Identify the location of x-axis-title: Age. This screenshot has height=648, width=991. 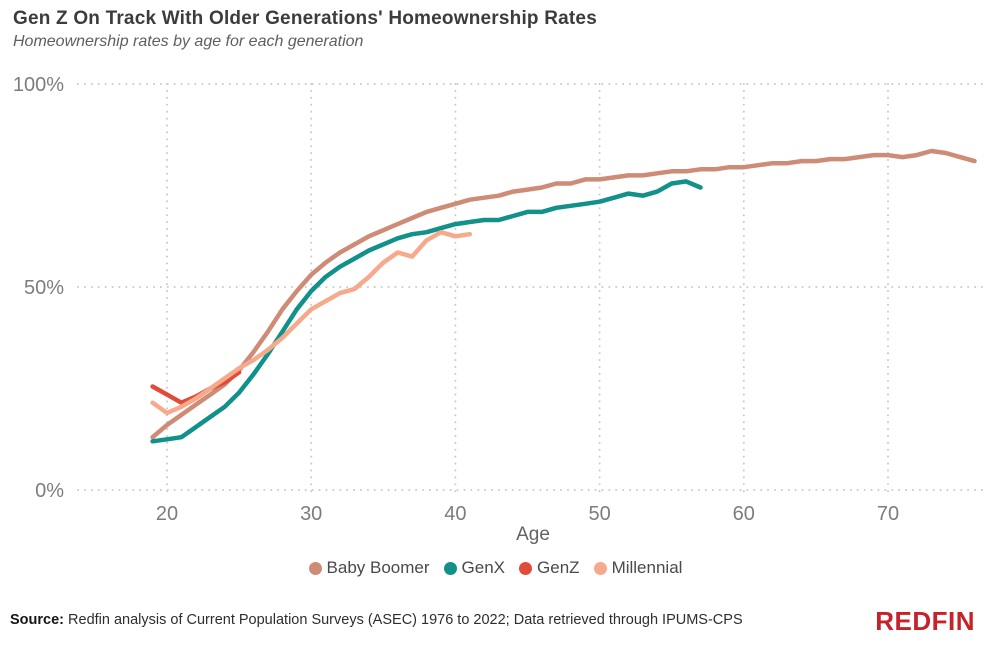
(533, 534).